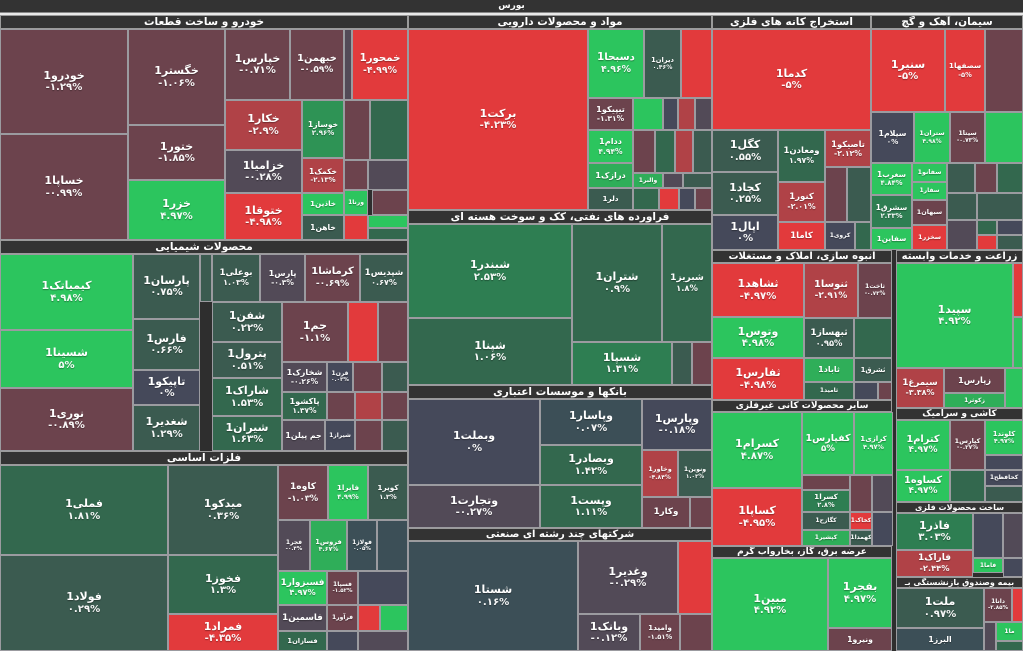  What do you see at coordinates (802, 552) in the screenshot?
I see `sector-header-utilities: عرضه برق، گاز، بخاروآب گرم` at bounding box center [802, 552].